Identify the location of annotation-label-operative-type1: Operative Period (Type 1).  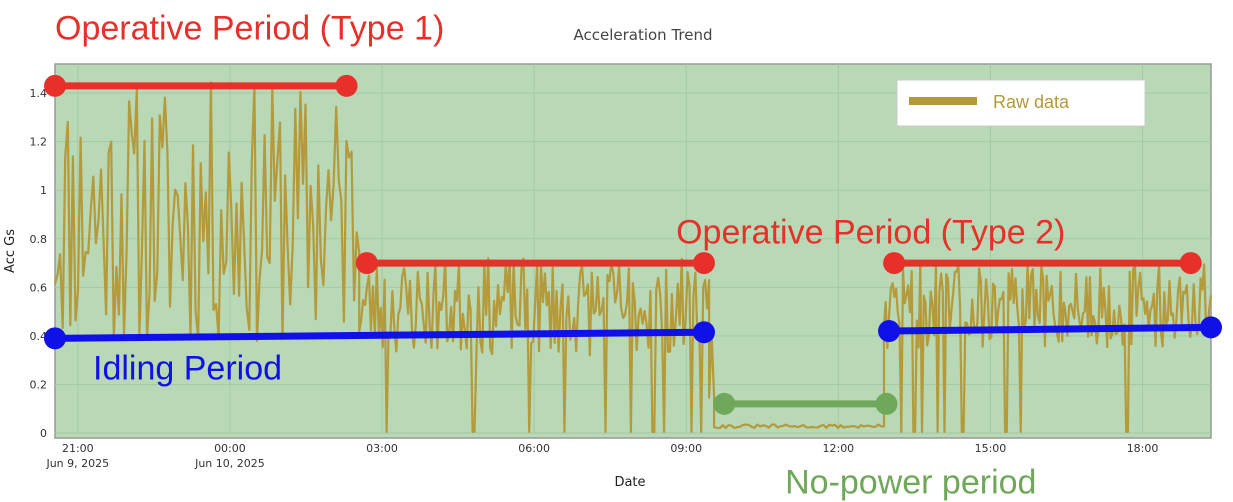
(249, 29).